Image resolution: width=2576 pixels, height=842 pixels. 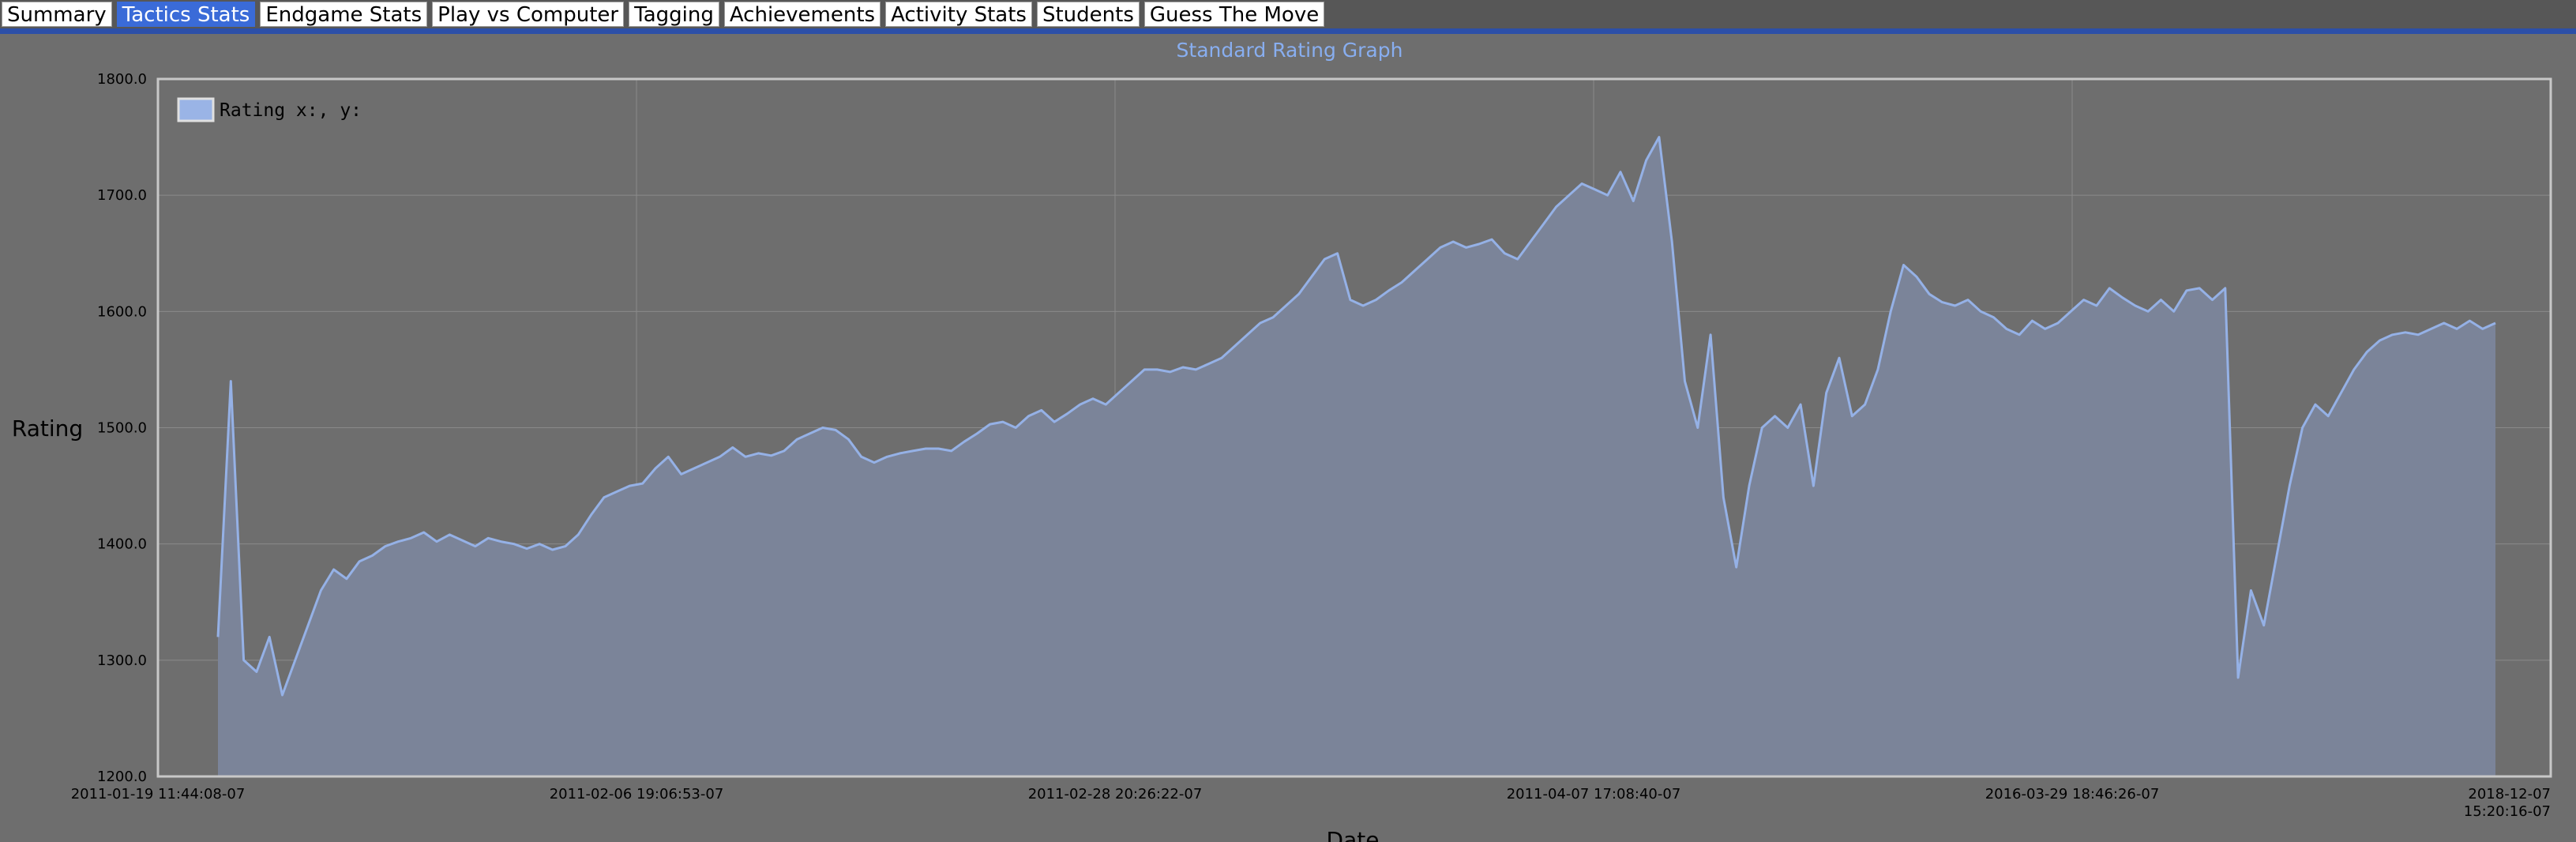 What do you see at coordinates (291, 110) in the screenshot?
I see `legend-label: Rating x:, y:` at bounding box center [291, 110].